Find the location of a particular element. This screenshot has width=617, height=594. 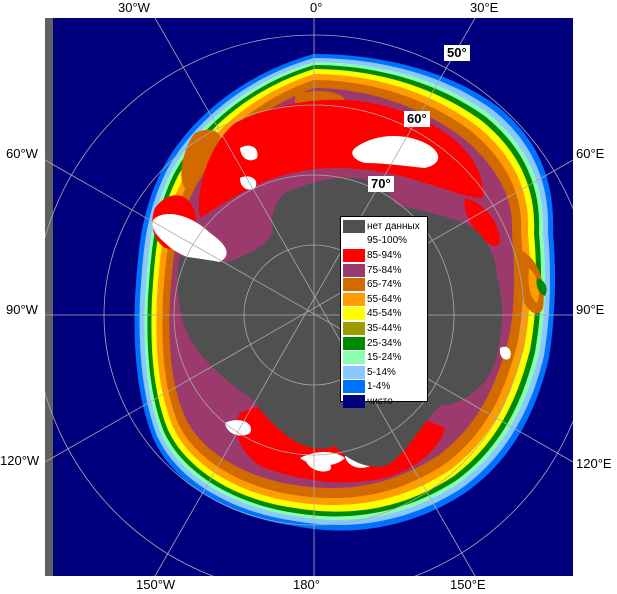

legend-item: 55-64% is located at coordinates (385, 299).